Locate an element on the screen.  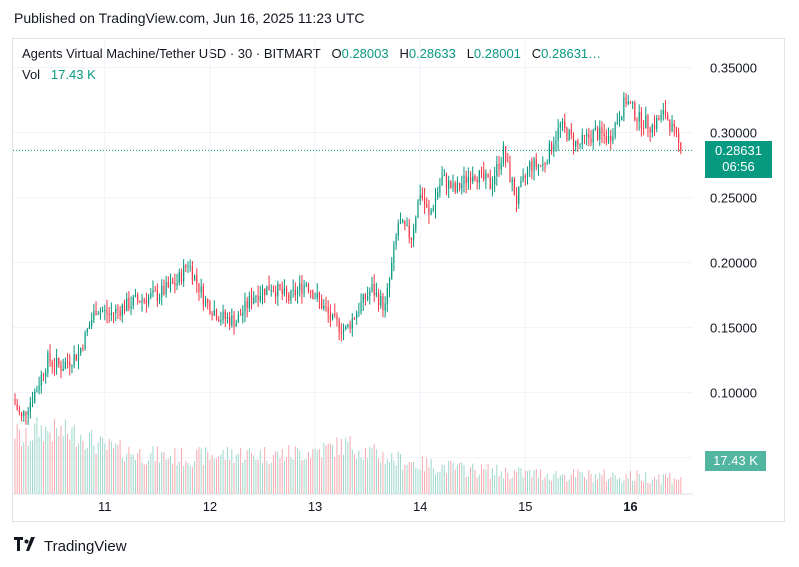
tradingview-brand: TradingView is located at coordinates (70, 546).